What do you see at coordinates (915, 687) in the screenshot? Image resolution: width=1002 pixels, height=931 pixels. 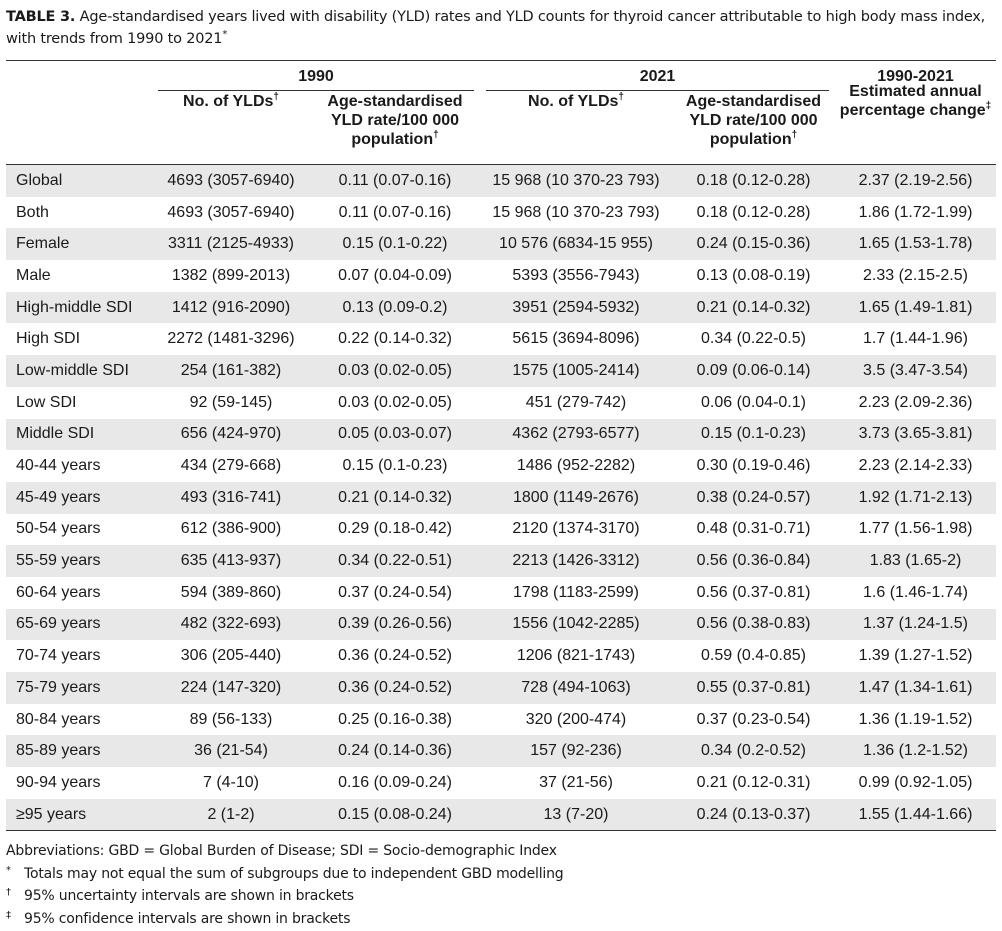 I see `table-cell: 1.47 (1.34-1.61)` at bounding box center [915, 687].